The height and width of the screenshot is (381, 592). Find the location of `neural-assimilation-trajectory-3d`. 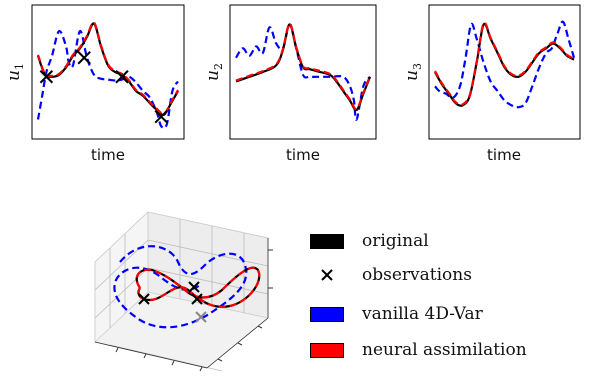

neural-assimilation-trajectory-3d is located at coordinates (198, 287).